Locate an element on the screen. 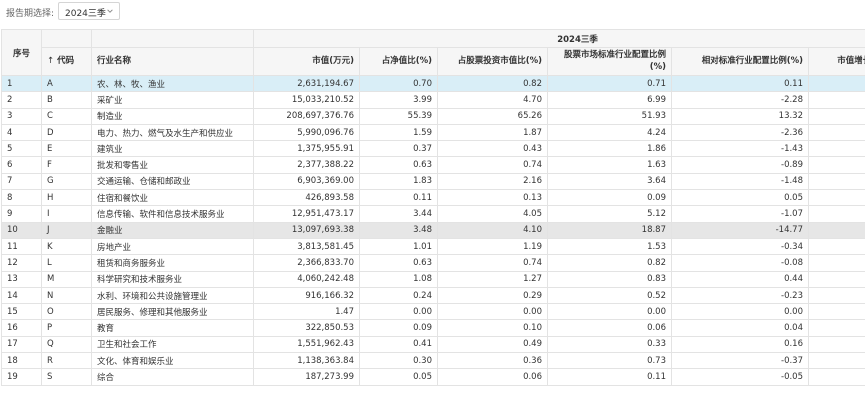  cell-seq: 18 is located at coordinates (21, 361).